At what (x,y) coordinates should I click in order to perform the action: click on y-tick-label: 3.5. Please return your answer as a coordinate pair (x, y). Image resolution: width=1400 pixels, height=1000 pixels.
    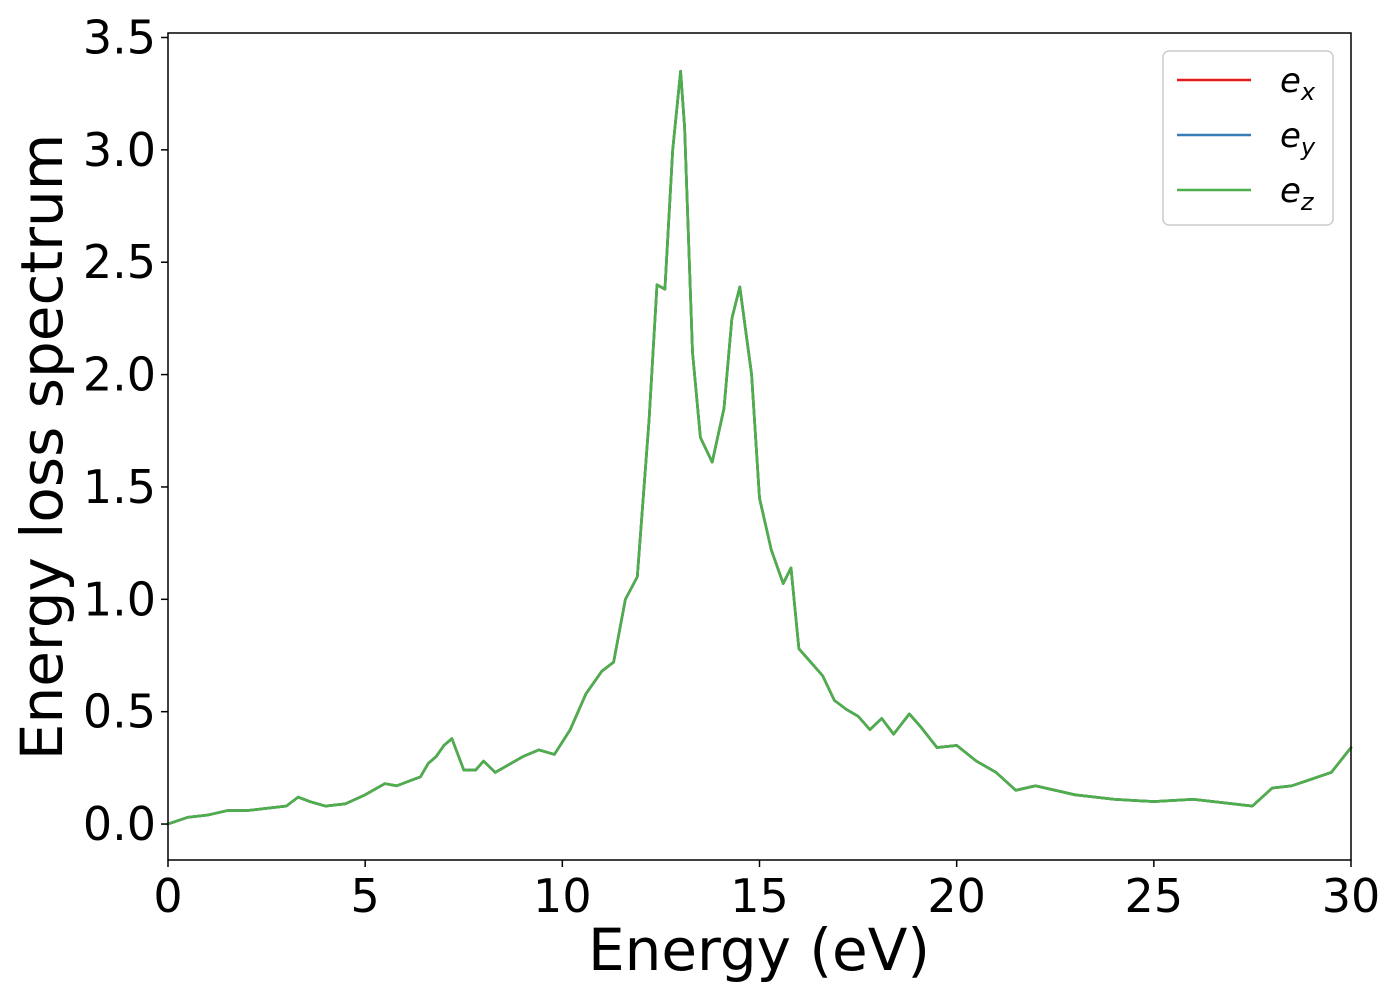
    Looking at the image, I should click on (119, 37).